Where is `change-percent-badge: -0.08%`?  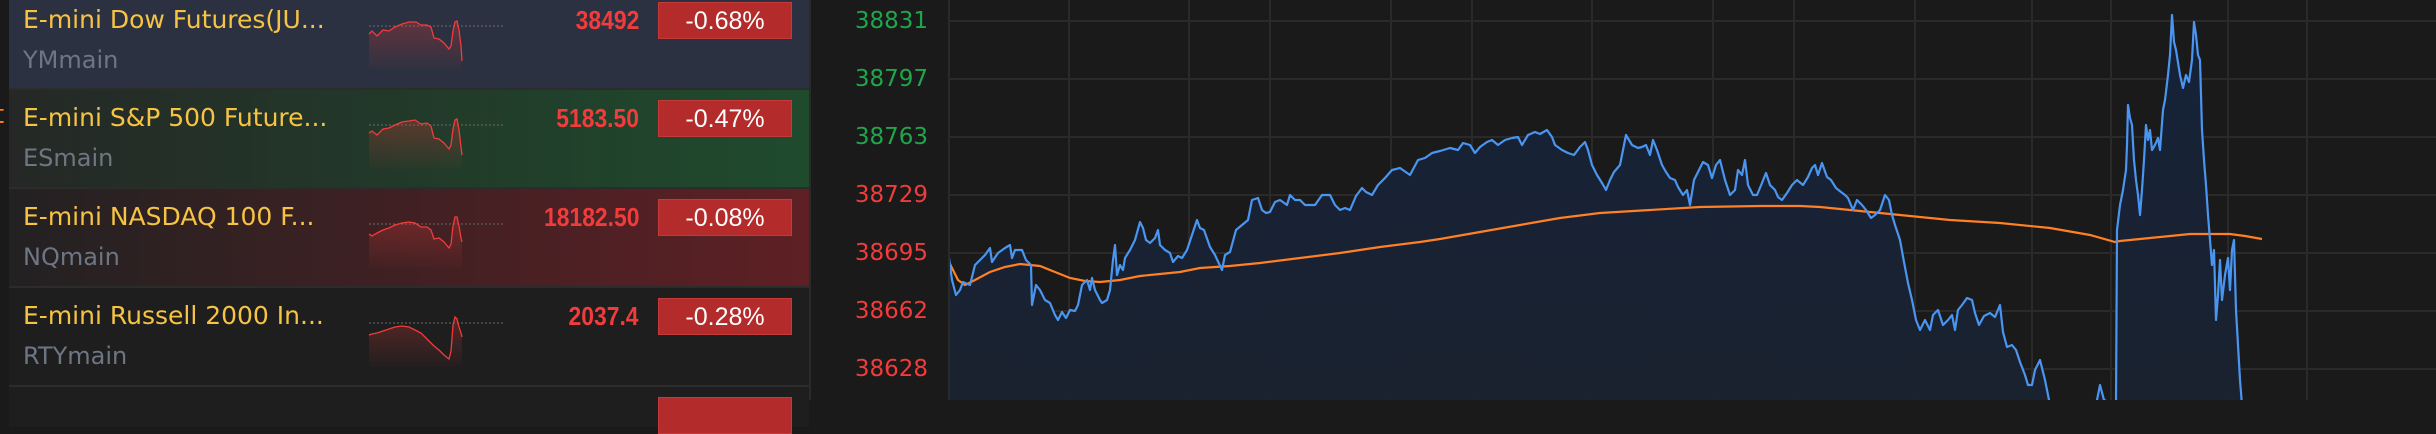 change-percent-badge: -0.08% is located at coordinates (725, 217).